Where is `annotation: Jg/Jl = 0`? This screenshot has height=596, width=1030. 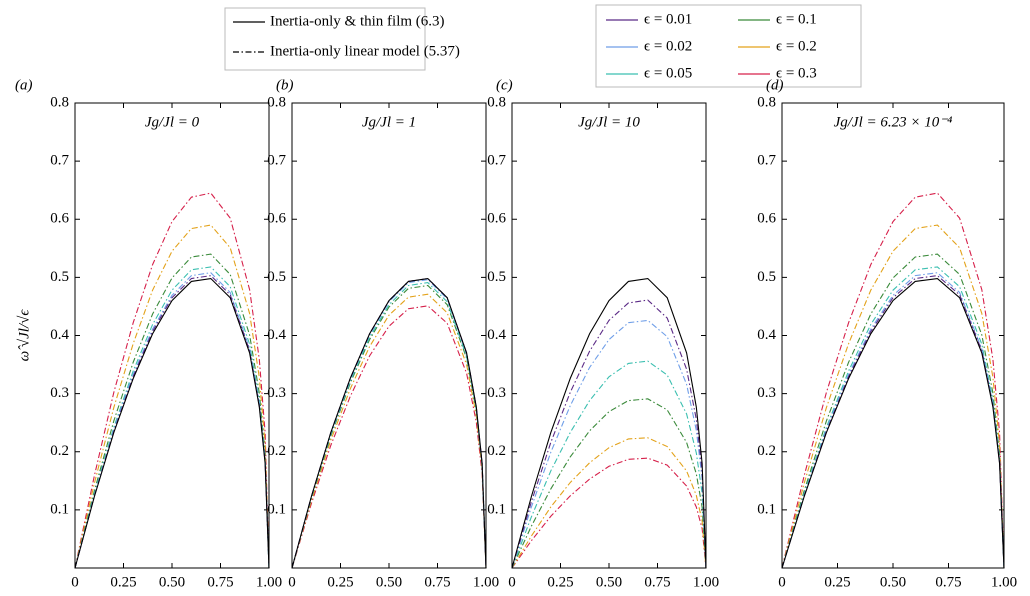
annotation: Jg/Jl = 0 is located at coordinates (172, 122).